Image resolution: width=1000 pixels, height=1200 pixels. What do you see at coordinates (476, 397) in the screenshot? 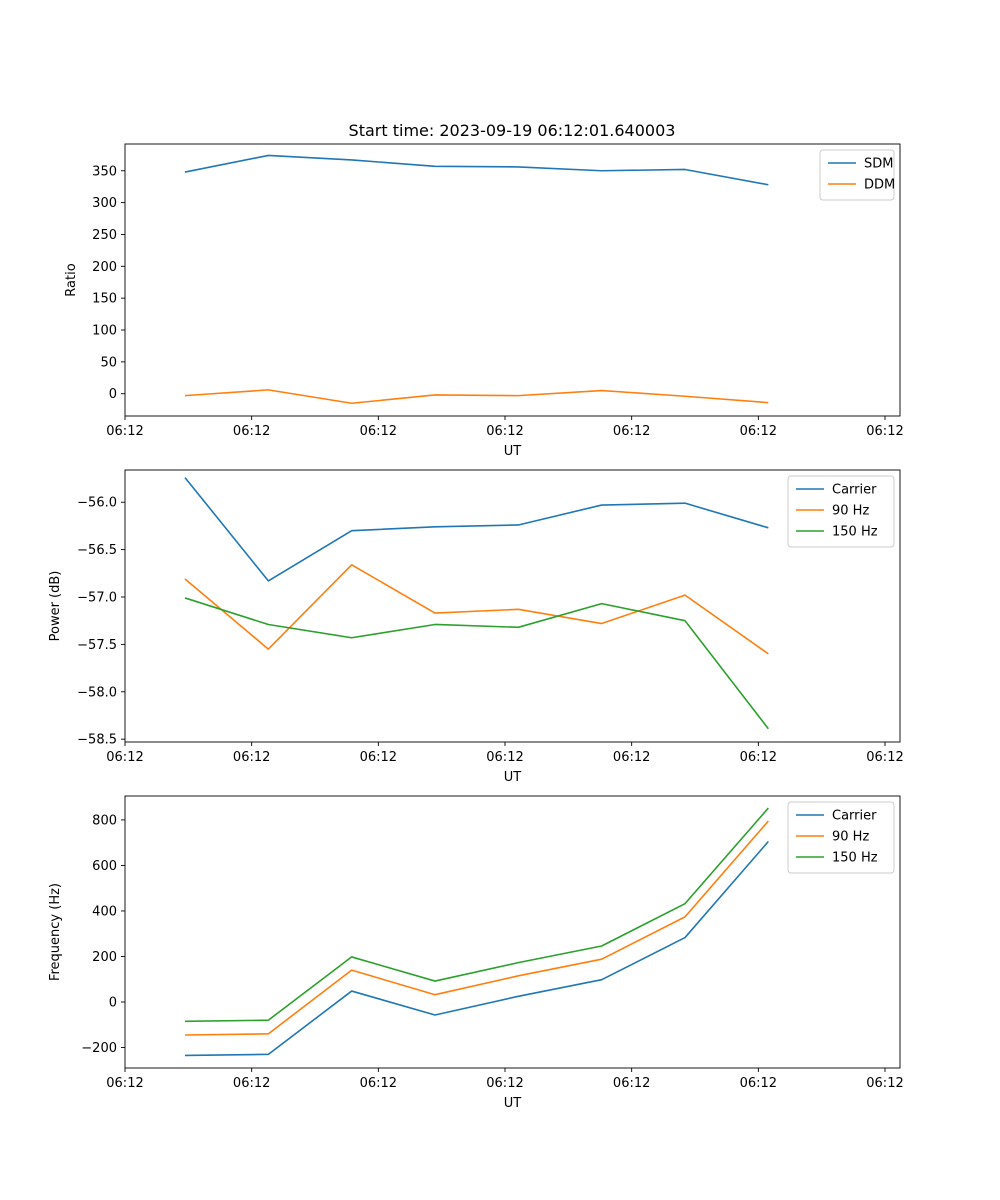
I see `series-line-ddm` at bounding box center [476, 397].